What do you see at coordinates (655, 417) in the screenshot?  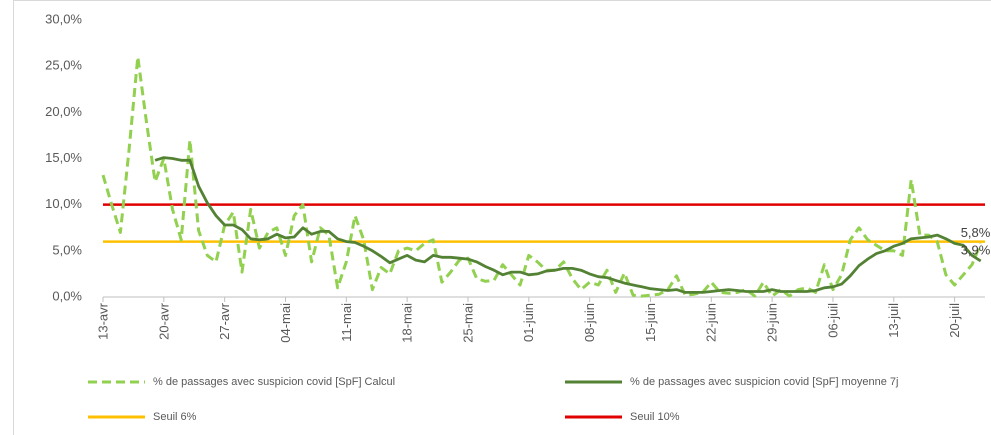 I see `legend-label: Seuil 10%` at bounding box center [655, 417].